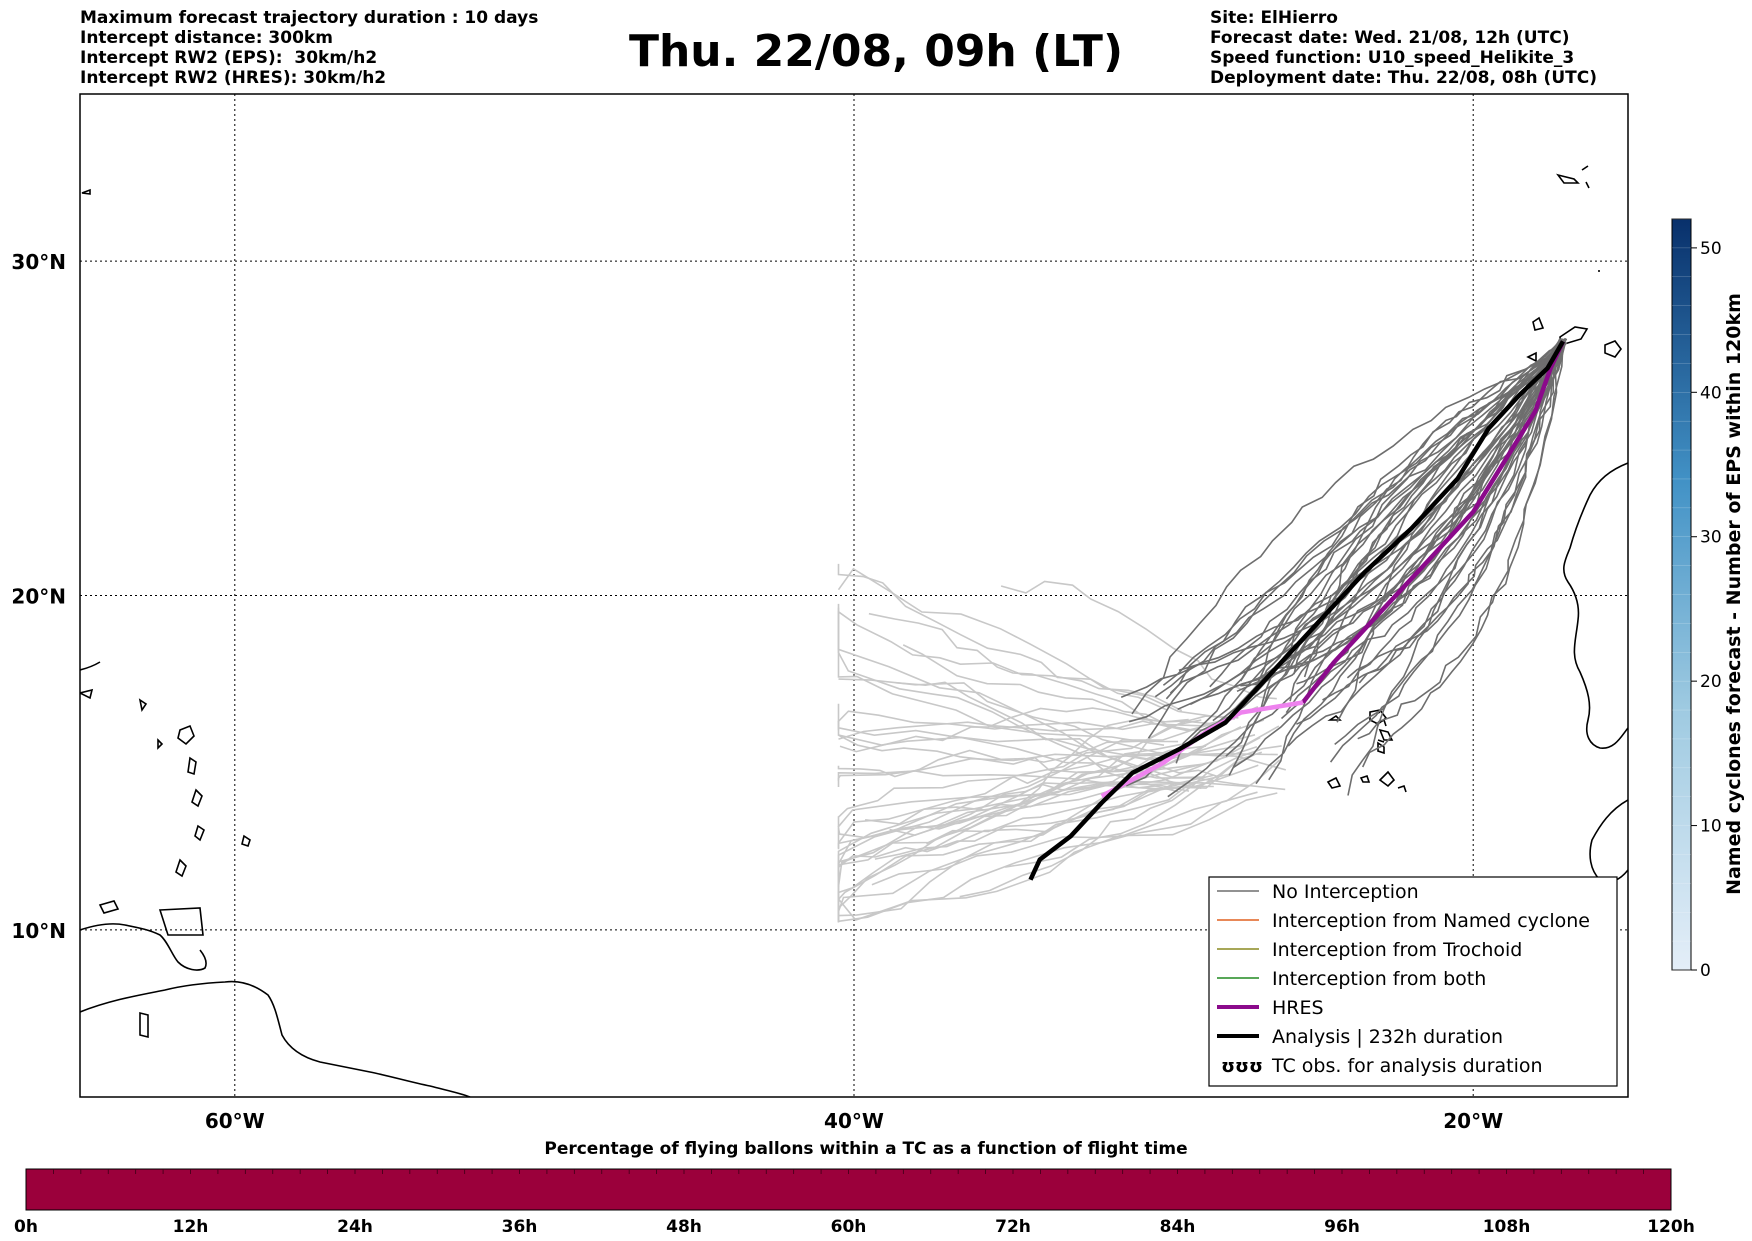 This screenshot has height=1241, width=1752. What do you see at coordinates (1274, 18) in the screenshot?
I see `header-site: Site: ElHierro` at bounding box center [1274, 18].